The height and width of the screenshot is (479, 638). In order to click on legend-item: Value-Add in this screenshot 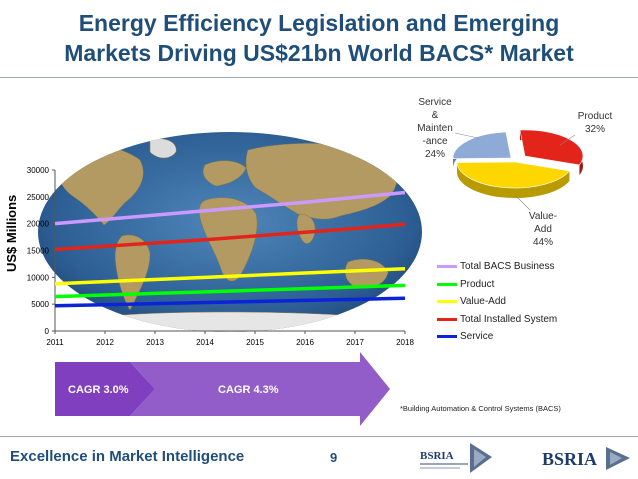, I will do `click(497, 302)`.